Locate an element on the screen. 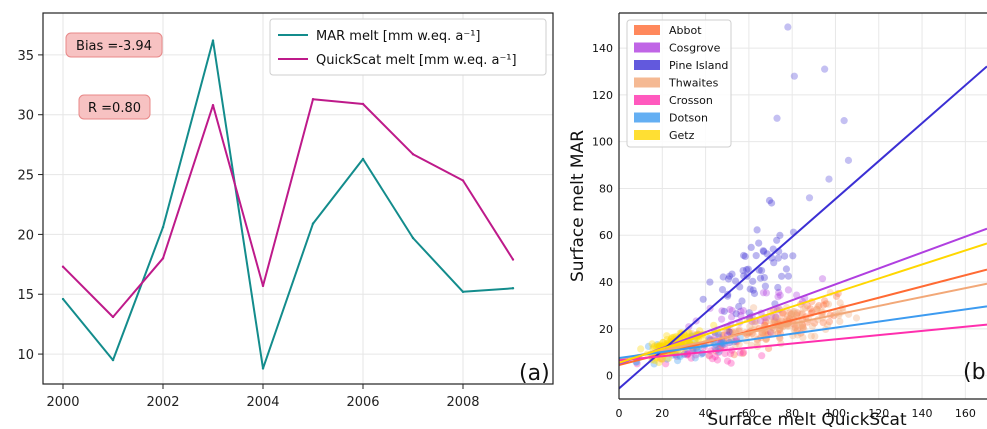  fit-line-thwaites is located at coordinates (803, 321).